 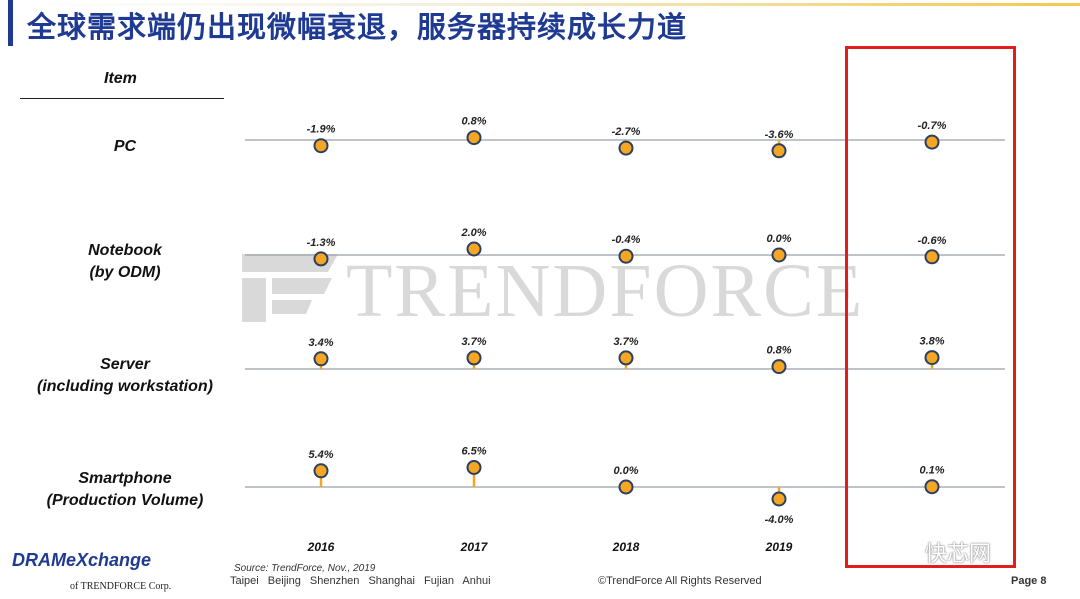 What do you see at coordinates (473, 233) in the screenshot?
I see `data-label: 2.0%` at bounding box center [473, 233].